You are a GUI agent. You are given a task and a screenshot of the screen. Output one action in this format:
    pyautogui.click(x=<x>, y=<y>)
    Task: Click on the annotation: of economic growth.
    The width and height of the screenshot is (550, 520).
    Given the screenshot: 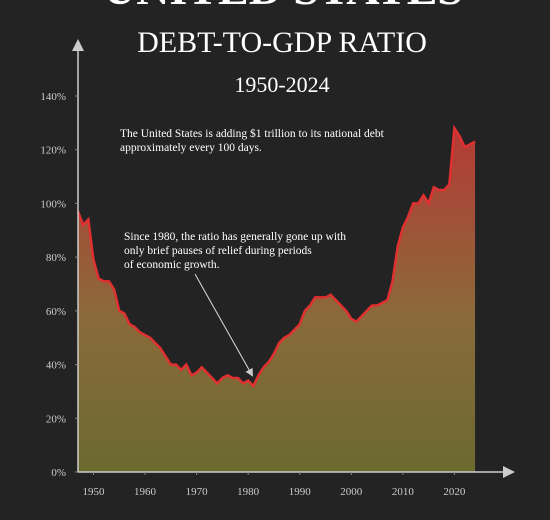 What is the action you would take?
    pyautogui.click(x=172, y=265)
    